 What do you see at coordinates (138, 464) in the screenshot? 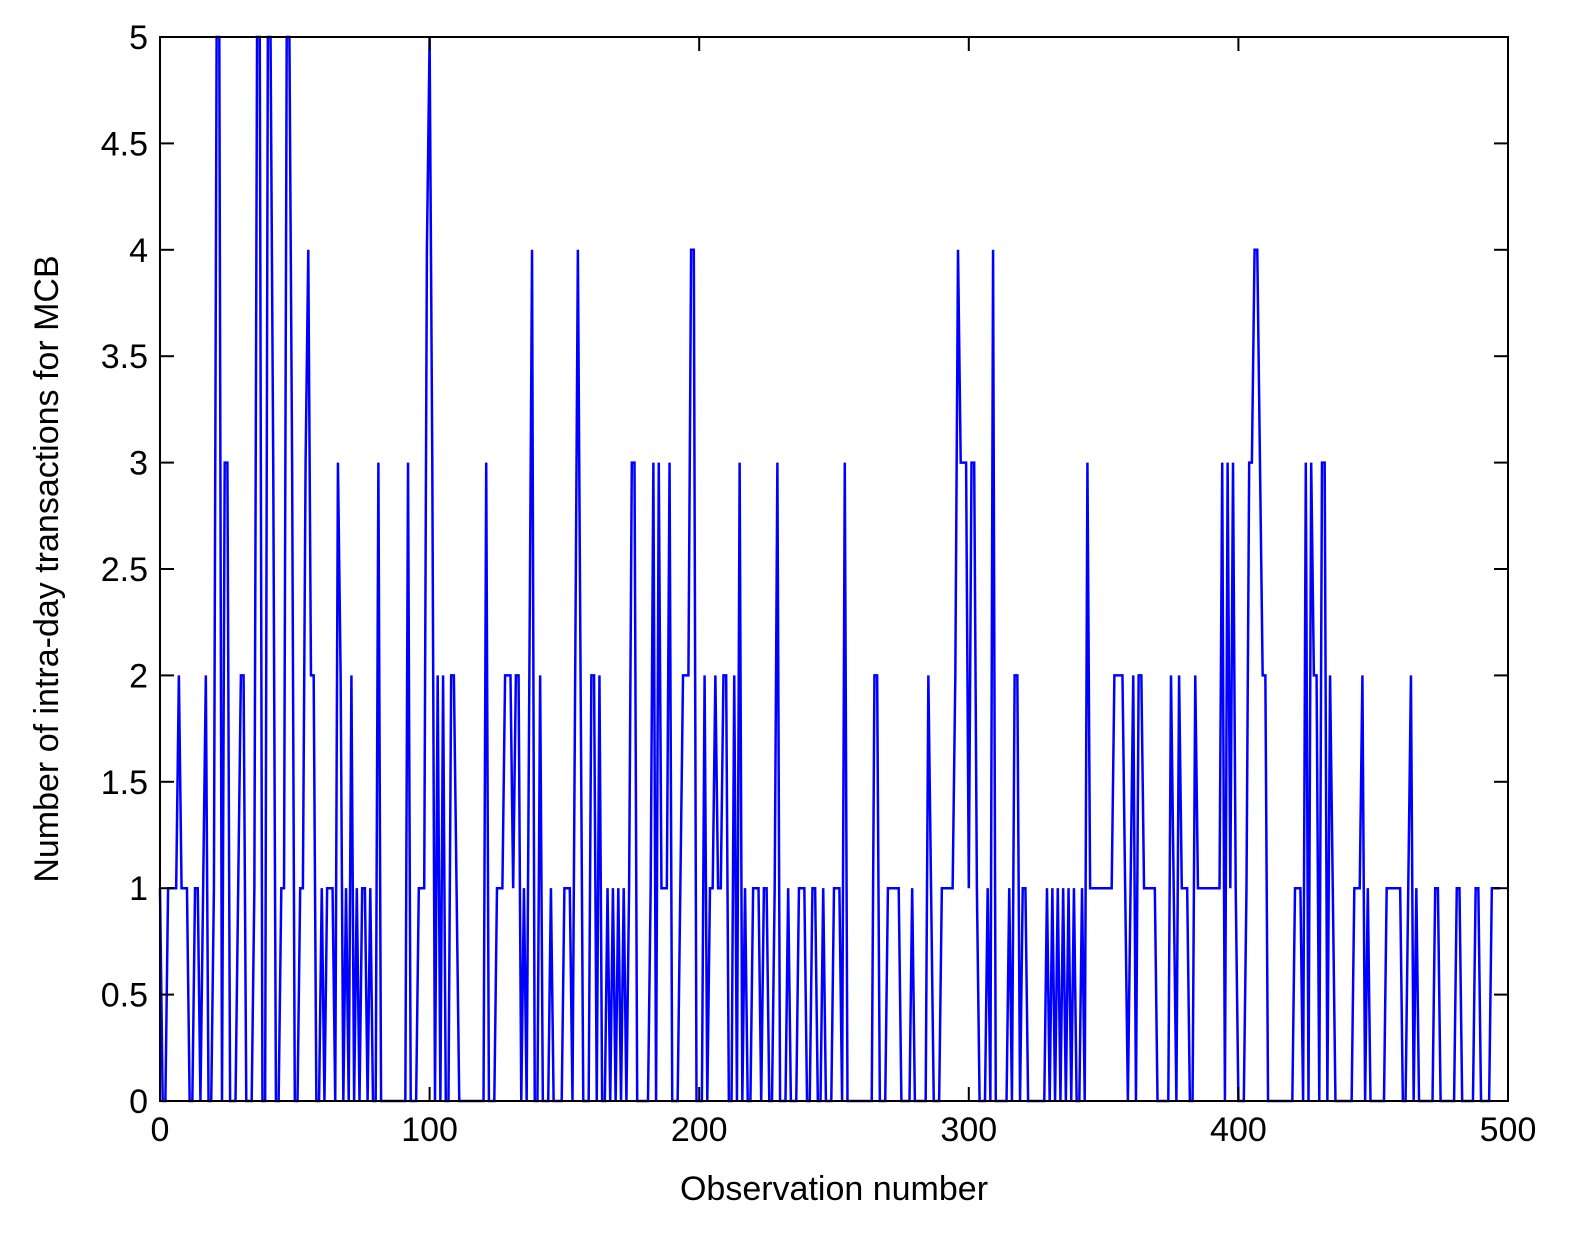
I see `y-tick-label: 3` at bounding box center [138, 464].